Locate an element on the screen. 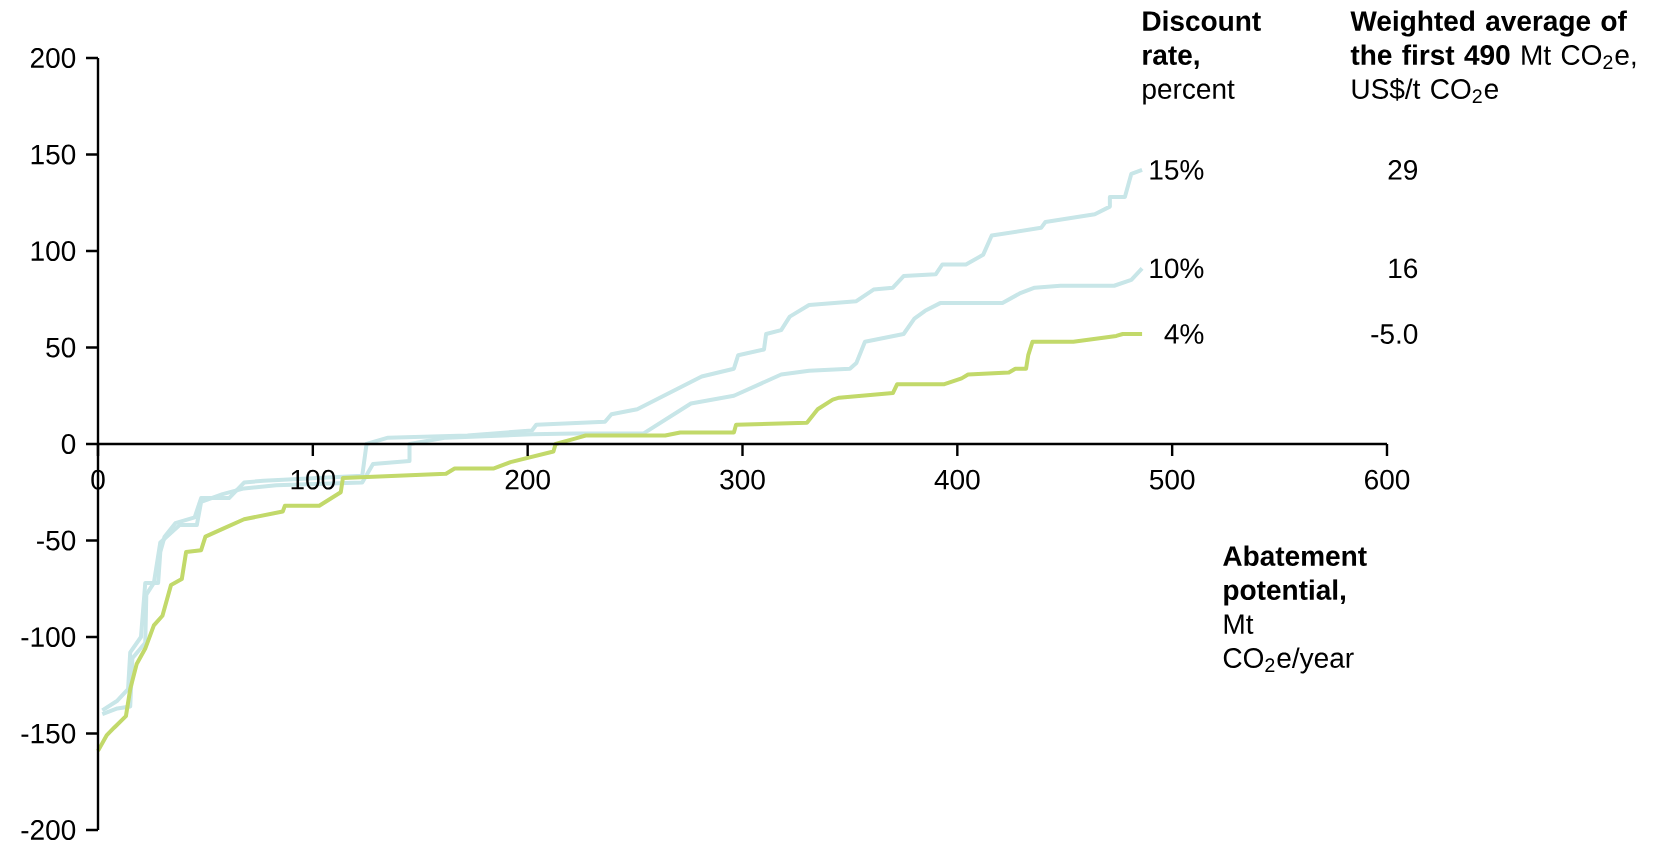 Image resolution: width=1667 pixels, height=847 pixels. series-label: 15% is located at coordinates (1177, 170).